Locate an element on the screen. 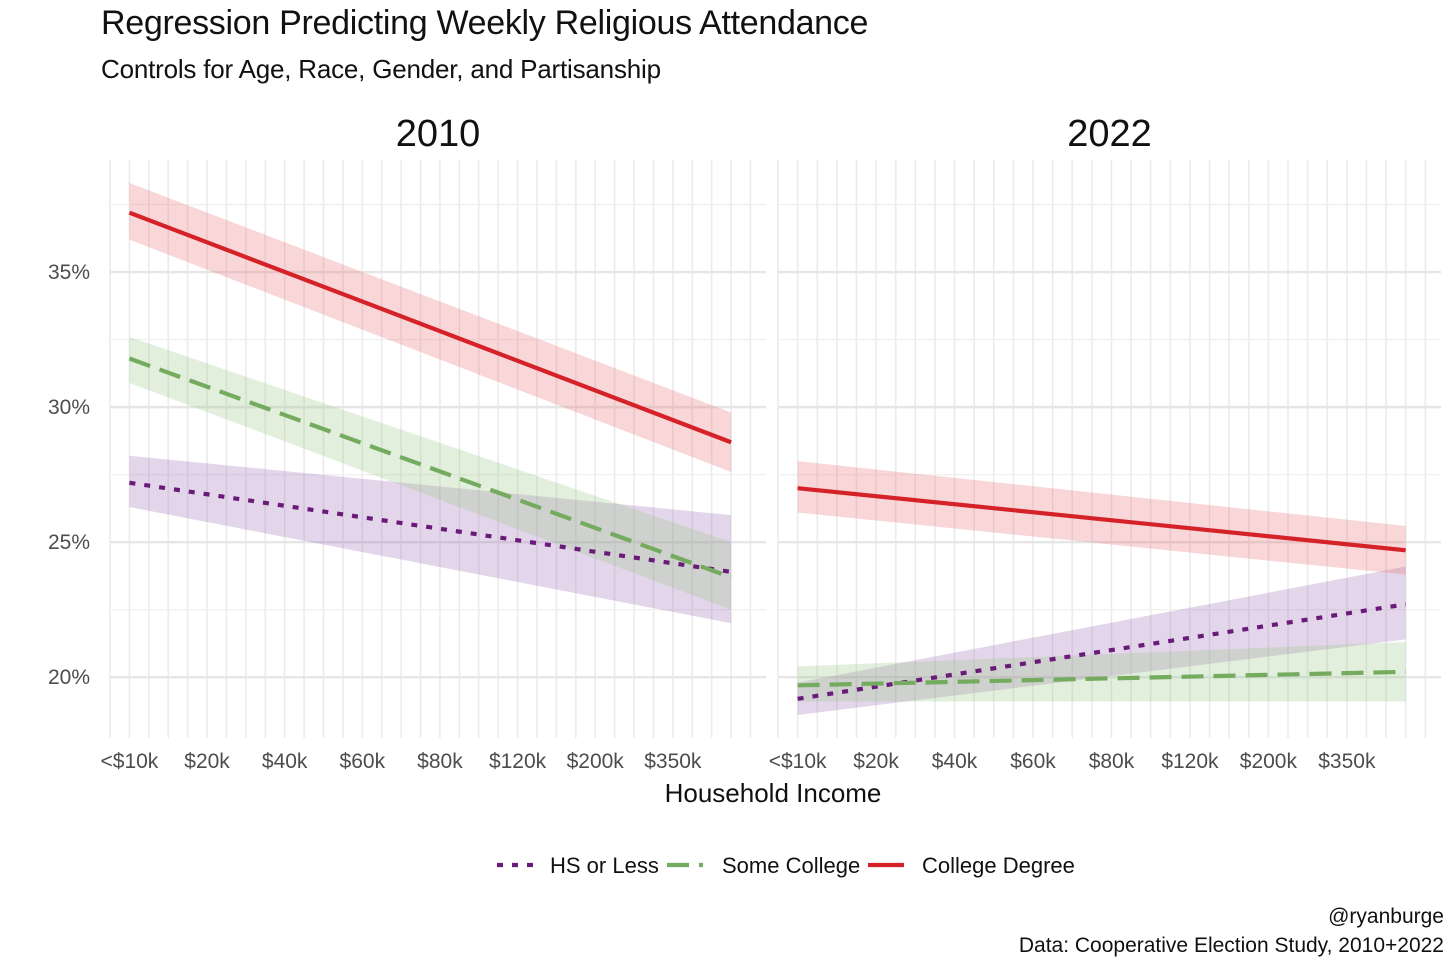 This screenshot has width=1456, height=971. legend-label: College Degree is located at coordinates (998, 865).